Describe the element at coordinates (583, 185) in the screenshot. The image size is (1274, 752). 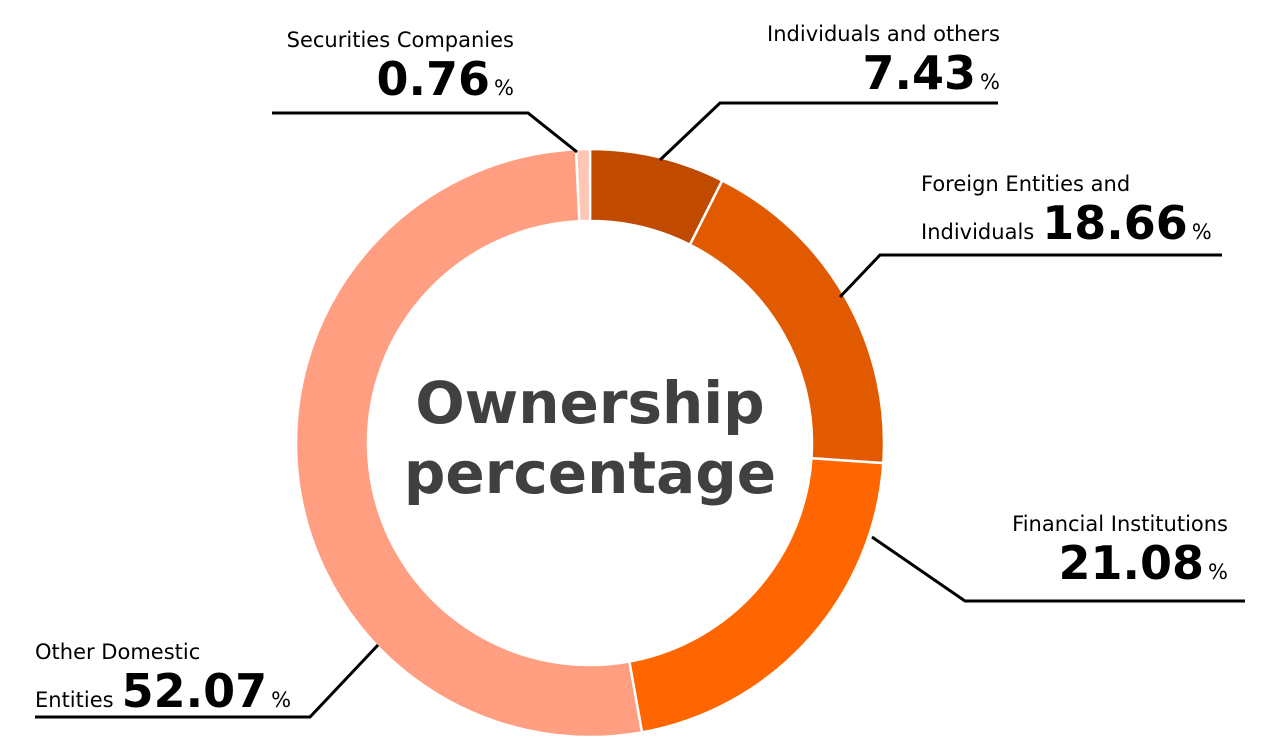
I see `donut-slice` at that location.